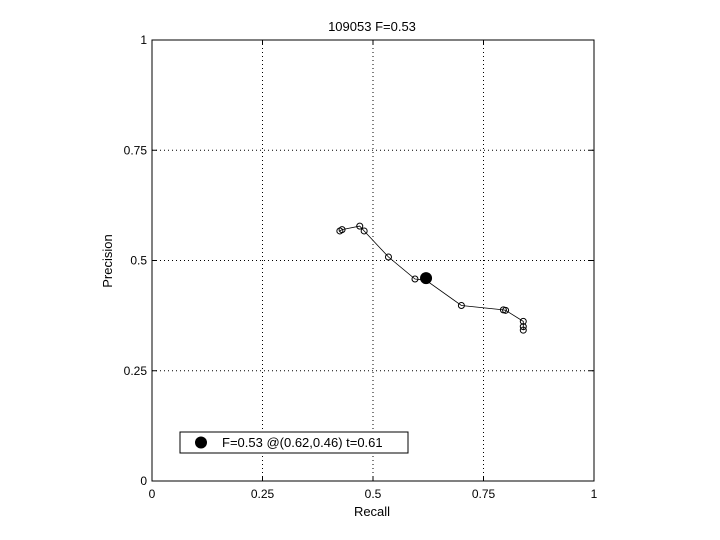 The image size is (720, 540). I want to click on legend-marker, so click(201, 442).